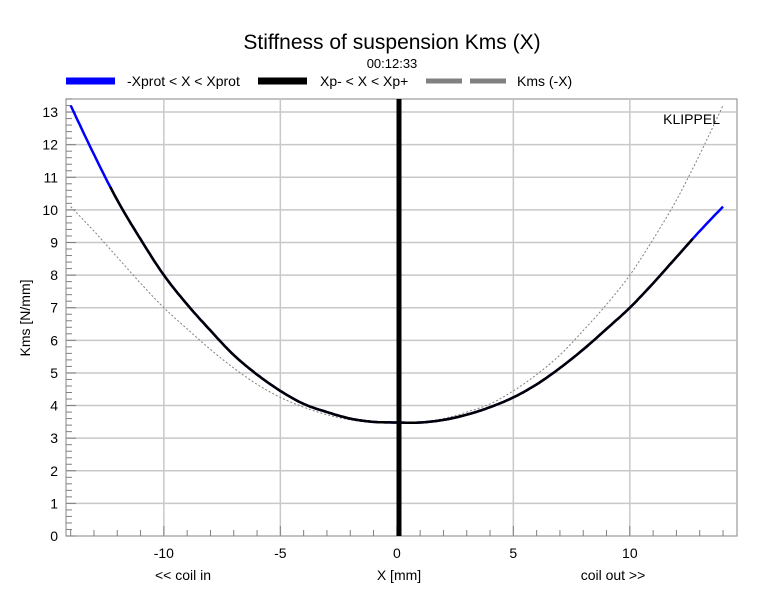  I want to click on x-tick-label: -5, so click(280, 553).